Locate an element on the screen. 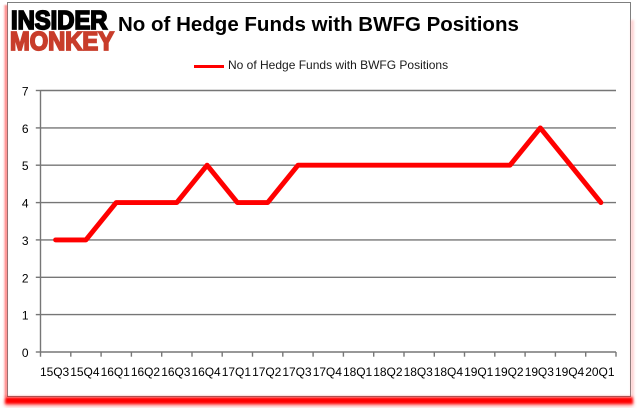 This screenshot has height=408, width=637. svg-text: 16Q2 is located at coordinates (146, 372).